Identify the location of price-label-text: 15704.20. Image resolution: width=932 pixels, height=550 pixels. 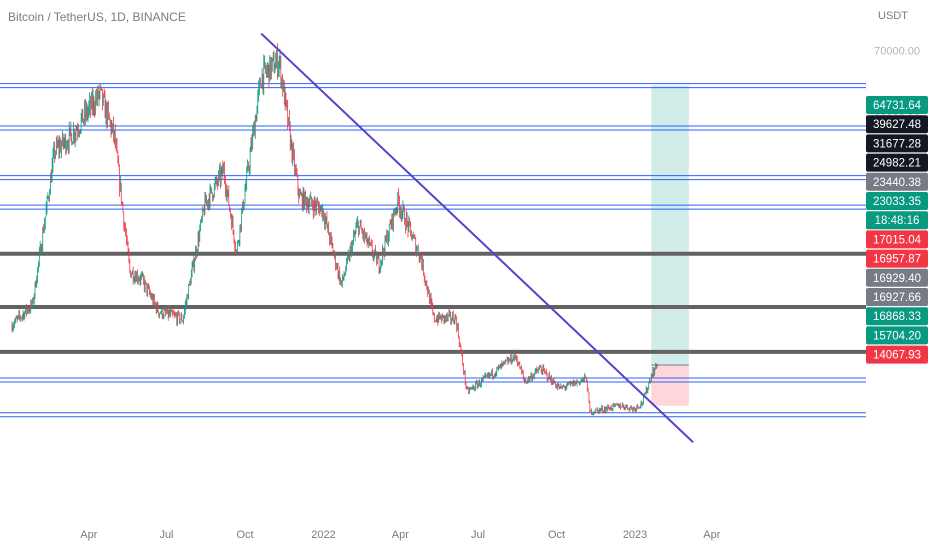
(897, 336).